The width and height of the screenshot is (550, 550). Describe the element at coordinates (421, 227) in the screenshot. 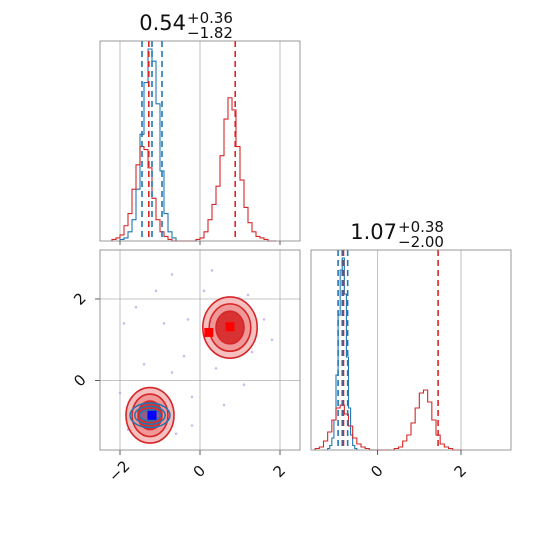

I see `title-upper-error: +0.38` at that location.